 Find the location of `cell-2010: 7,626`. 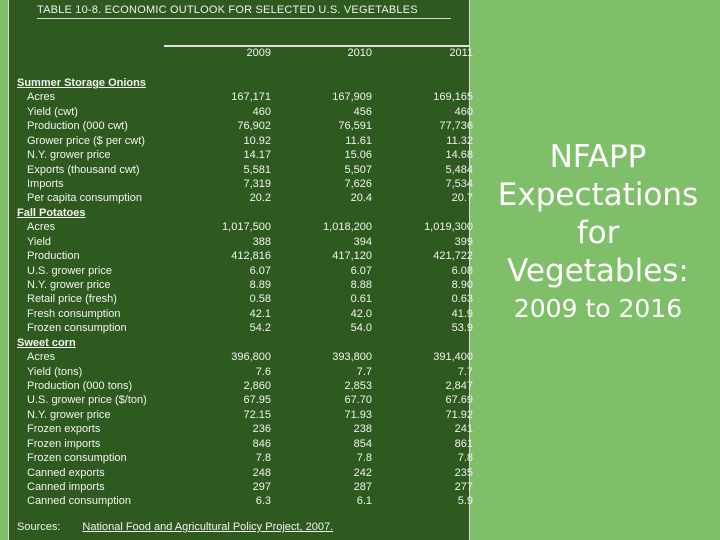

cell-2010: 7,626 is located at coordinates (358, 184).